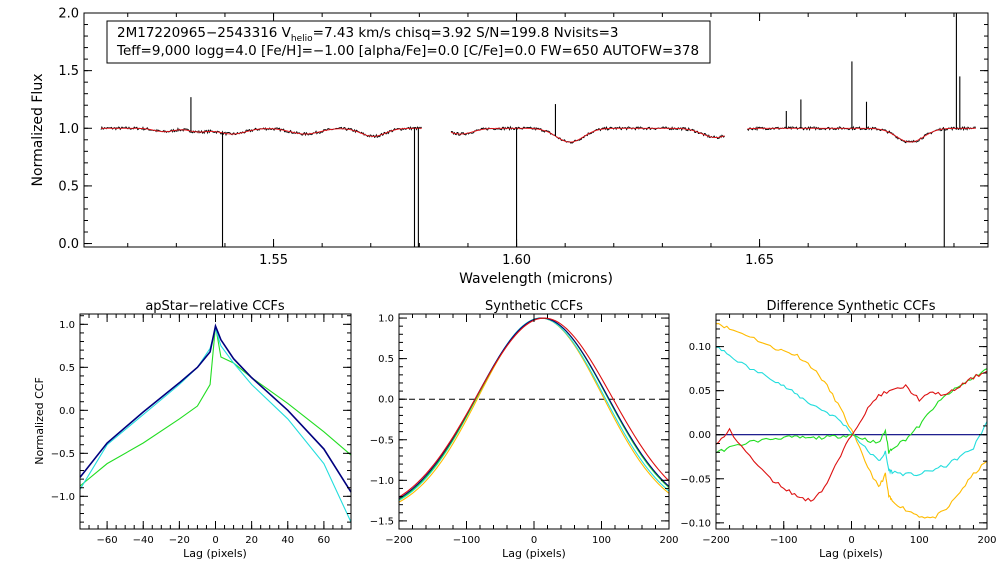 The width and height of the screenshot is (1008, 576). I want to click on difference-ccf-line-orange, so click(851, 420).